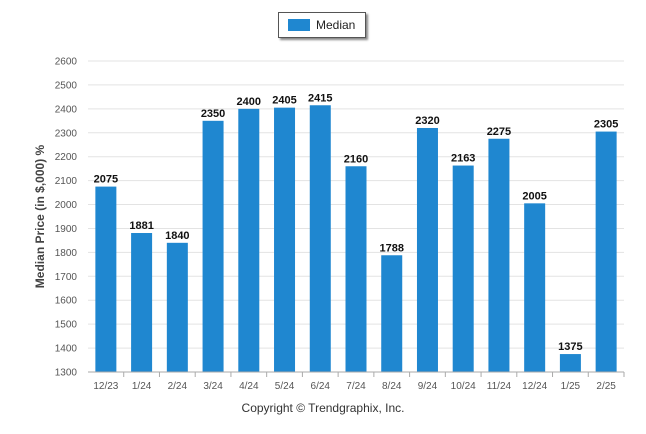 This screenshot has width=646, height=434. What do you see at coordinates (336, 25) in the screenshot?
I see `legend-label: Median` at bounding box center [336, 25].